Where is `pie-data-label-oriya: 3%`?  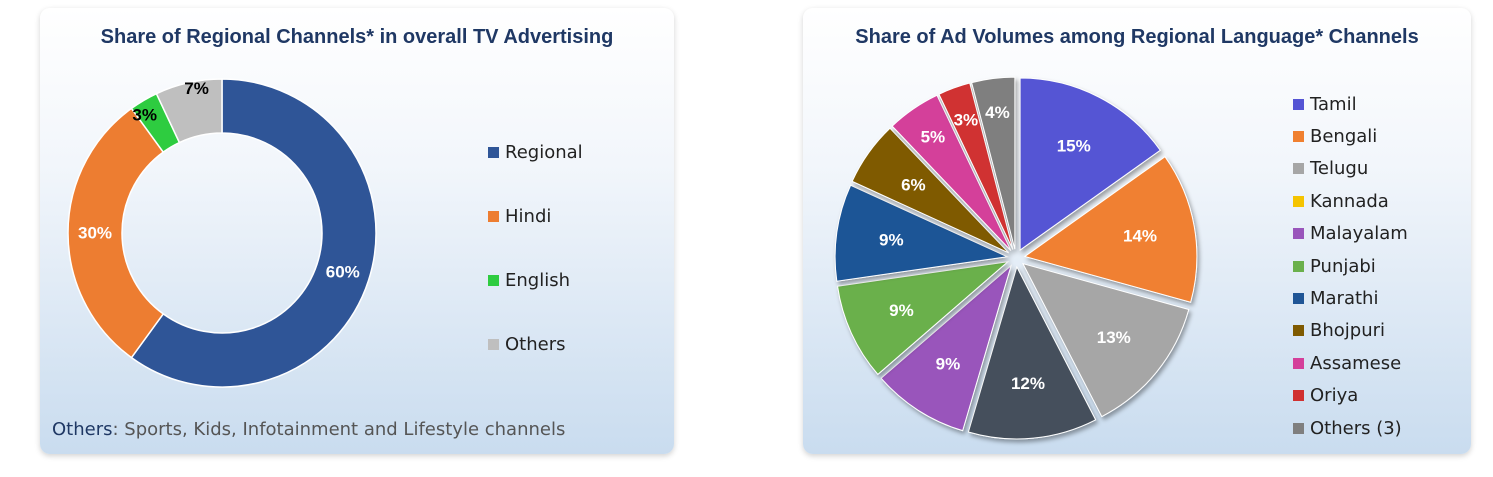 pie-data-label-oriya: 3% is located at coordinates (966, 120).